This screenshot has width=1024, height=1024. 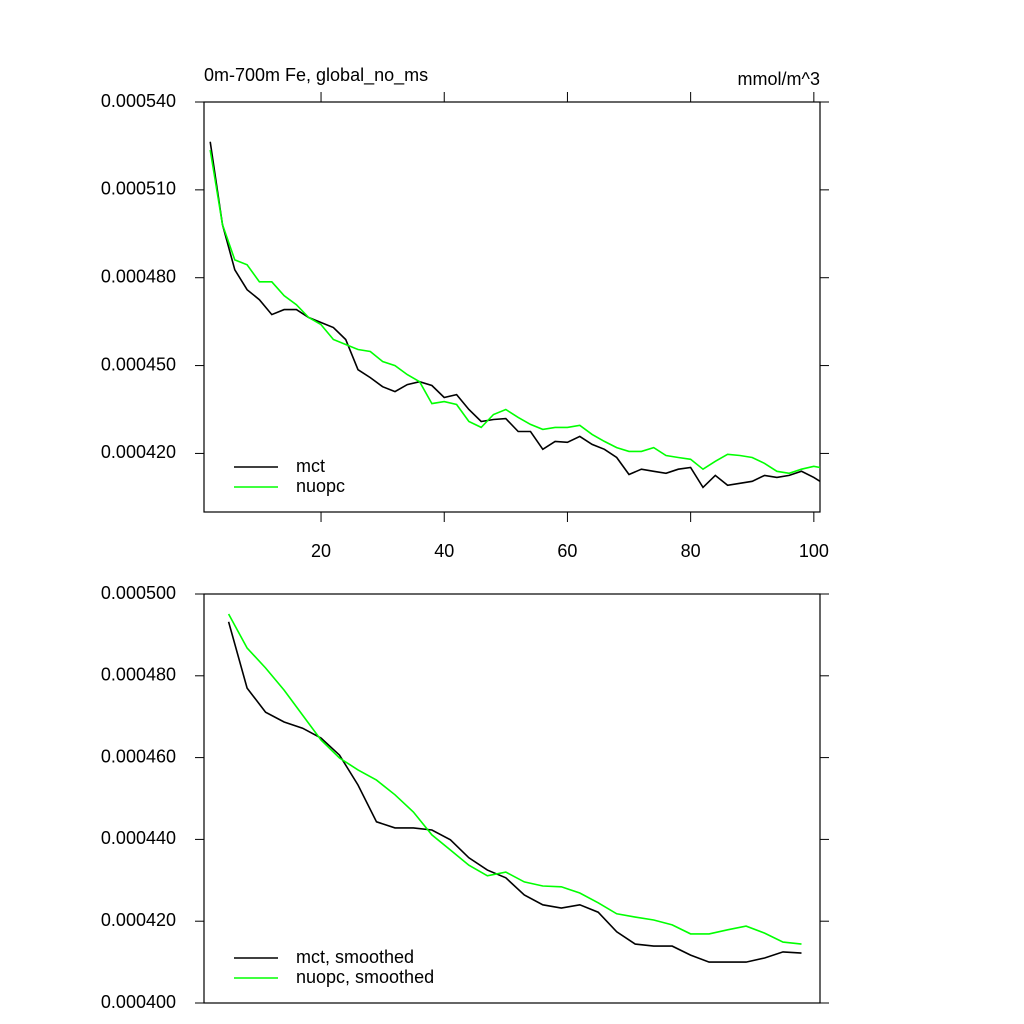 What do you see at coordinates (138, 756) in the screenshot?
I see `y-tick-label: 0.000460` at bounding box center [138, 756].